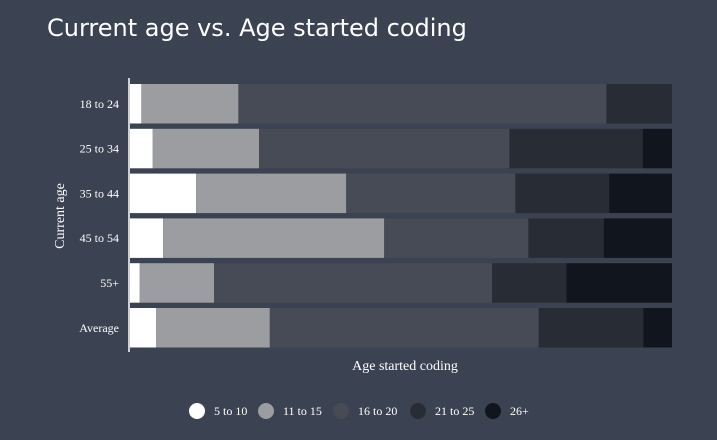  What do you see at coordinates (99, 238) in the screenshot?
I see `y-tick-label-3: 45 to 54` at bounding box center [99, 238].